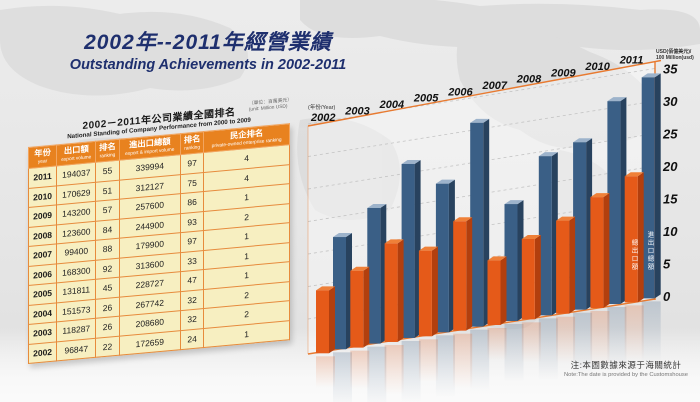 This screenshot has height=402, width=700. Describe the element at coordinates (670, 183) in the screenshot. I see `y-tick-labels: 0 5 10 15 20 25 30 35` at that location.